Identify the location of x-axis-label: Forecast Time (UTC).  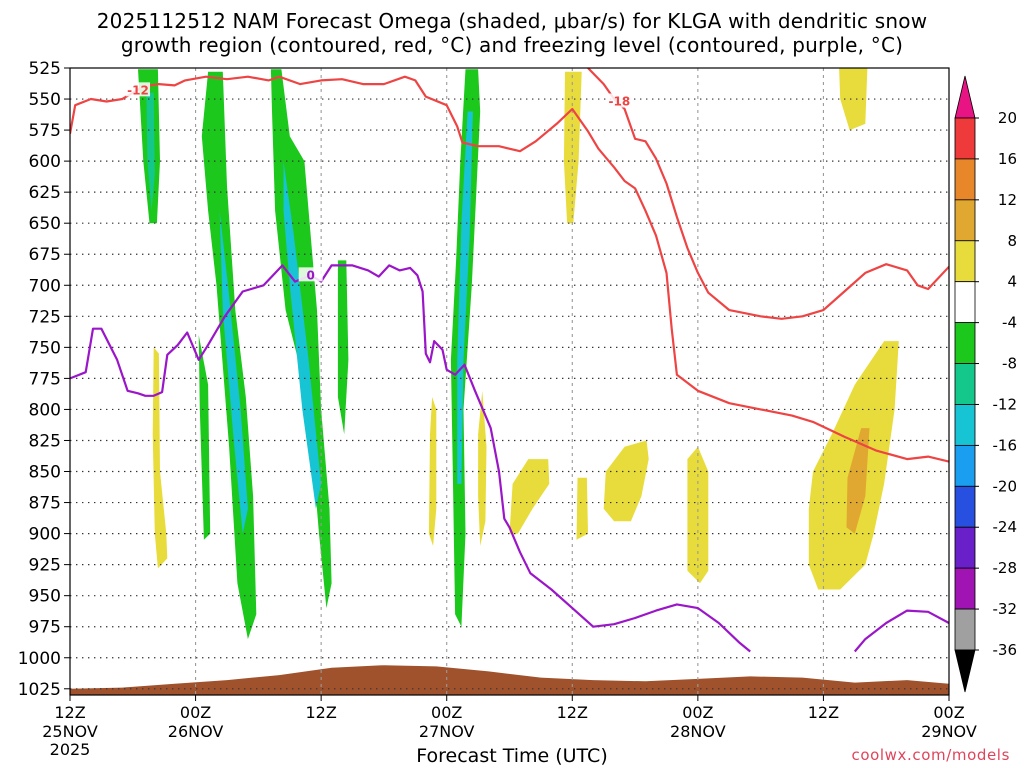
(512, 756).